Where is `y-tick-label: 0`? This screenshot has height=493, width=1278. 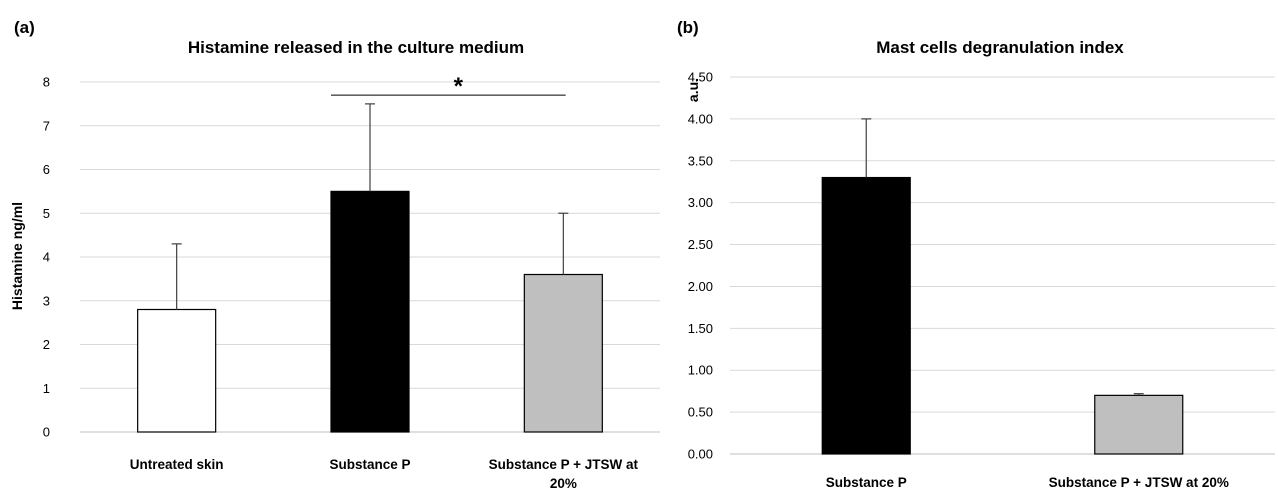
y-tick-label: 0 is located at coordinates (46, 432).